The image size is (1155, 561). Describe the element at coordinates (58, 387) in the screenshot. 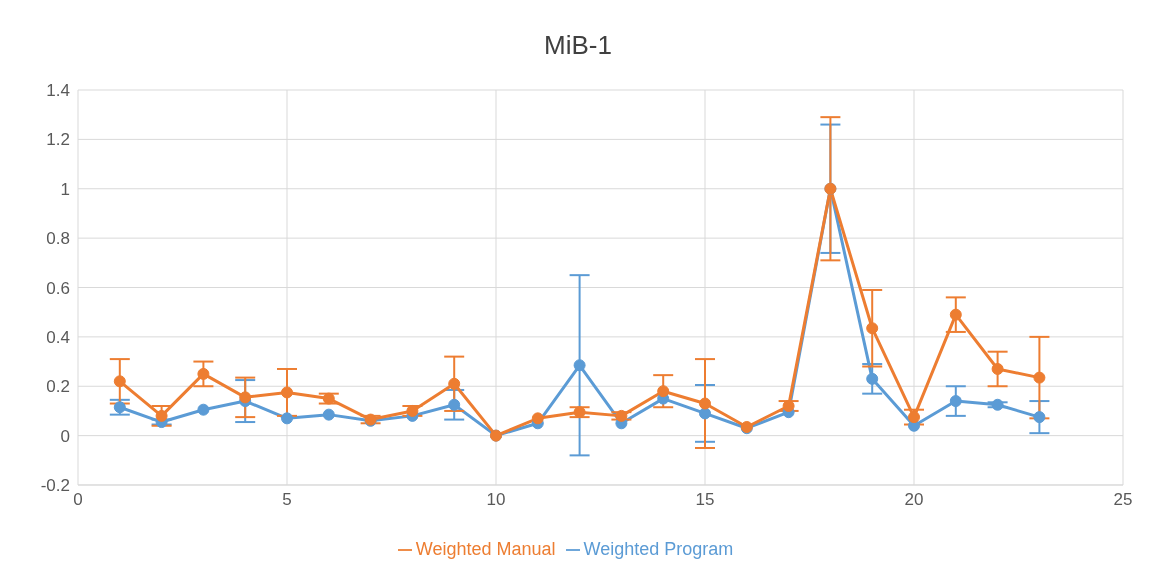

I see `y-tick-label: 0.2` at that location.